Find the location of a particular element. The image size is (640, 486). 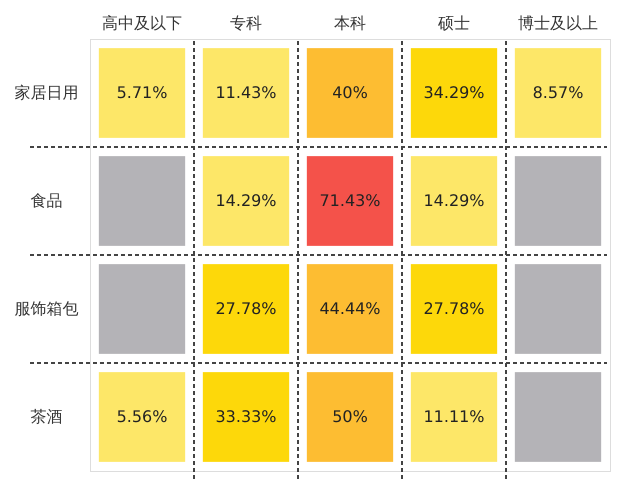

data-label: 40% is located at coordinates (350, 92).